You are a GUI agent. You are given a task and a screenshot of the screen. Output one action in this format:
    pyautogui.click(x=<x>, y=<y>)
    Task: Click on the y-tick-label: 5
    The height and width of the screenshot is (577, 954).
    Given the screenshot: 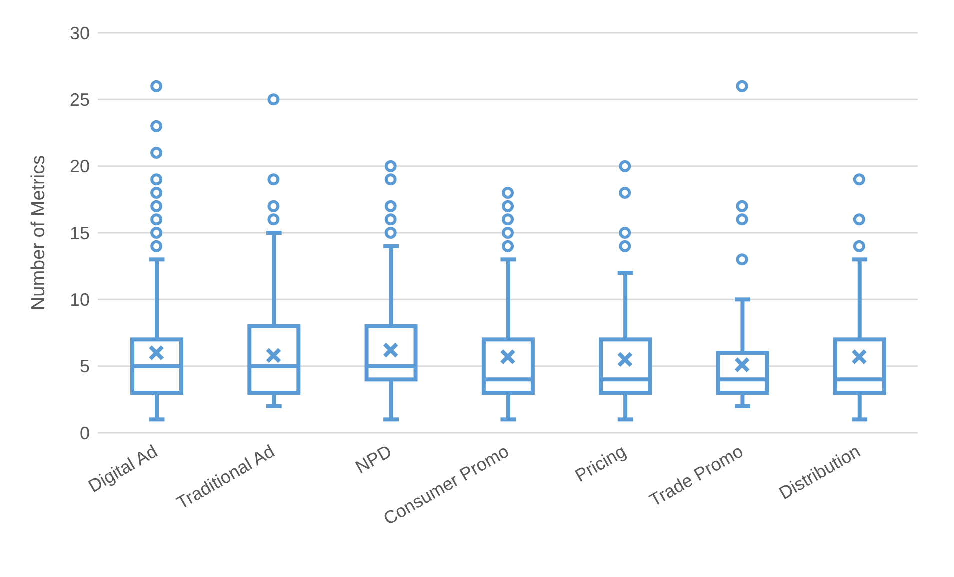 What is the action you would take?
    pyautogui.click(x=85, y=366)
    